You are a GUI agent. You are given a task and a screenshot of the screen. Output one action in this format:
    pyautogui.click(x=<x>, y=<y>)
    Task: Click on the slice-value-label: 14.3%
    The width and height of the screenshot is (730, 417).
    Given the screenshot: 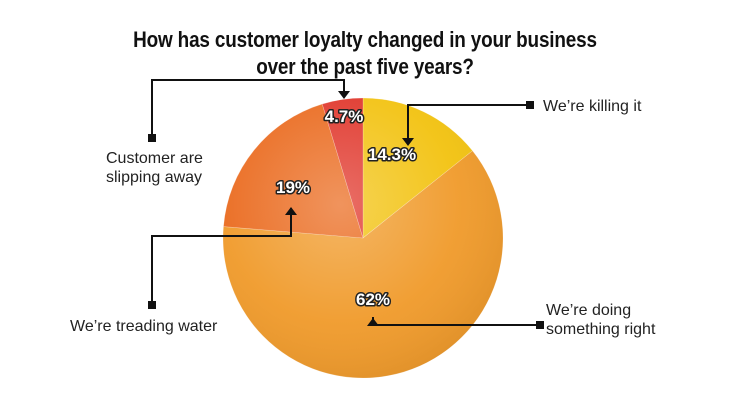 What is the action you would take?
    pyautogui.click(x=392, y=154)
    